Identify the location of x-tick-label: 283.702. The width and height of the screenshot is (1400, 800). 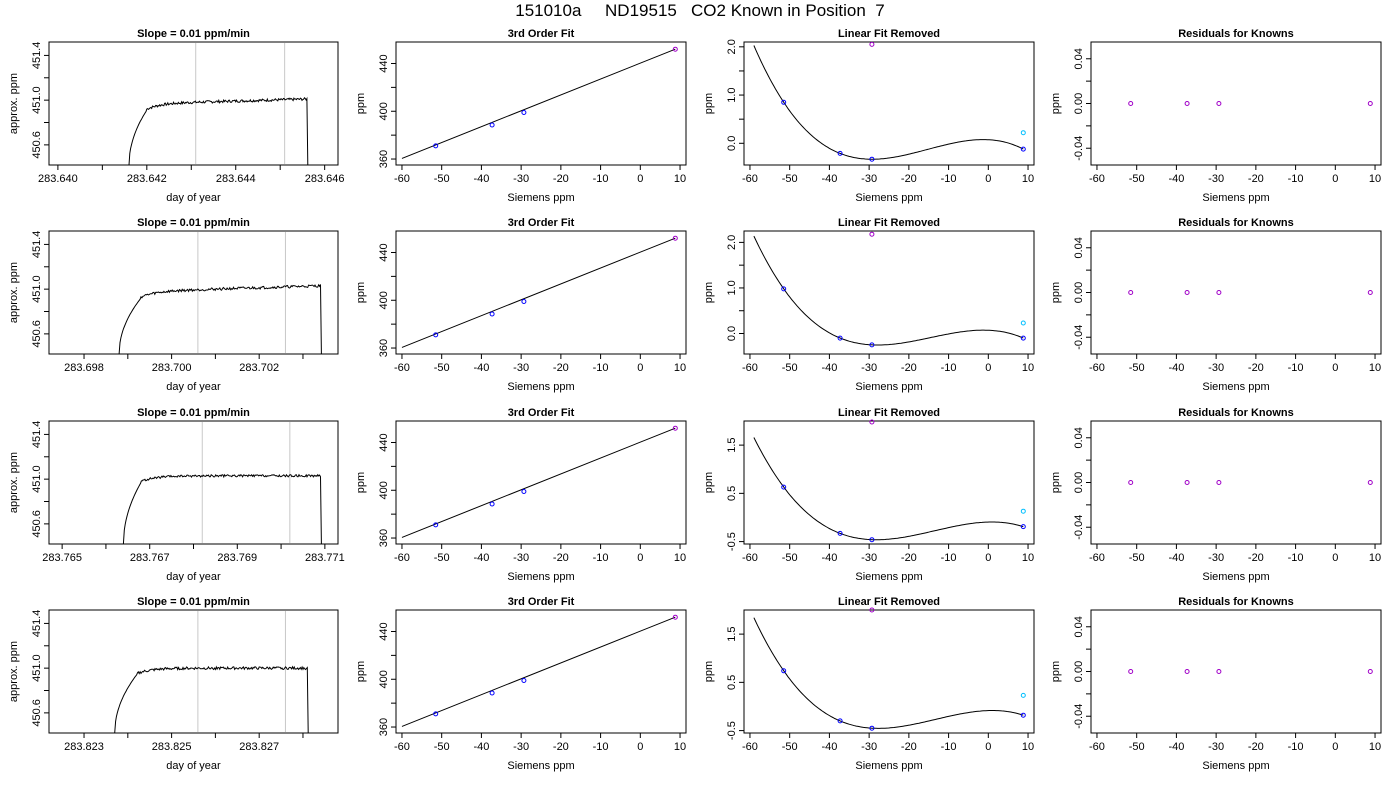
(259, 368).